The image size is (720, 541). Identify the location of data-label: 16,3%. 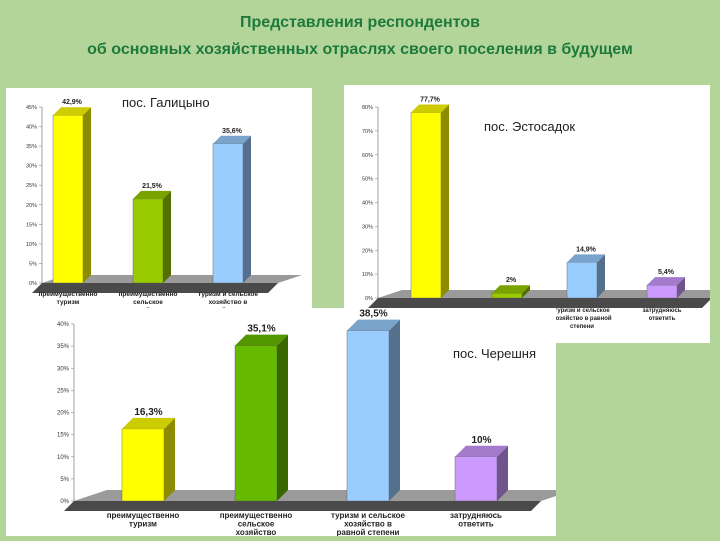
(148, 412).